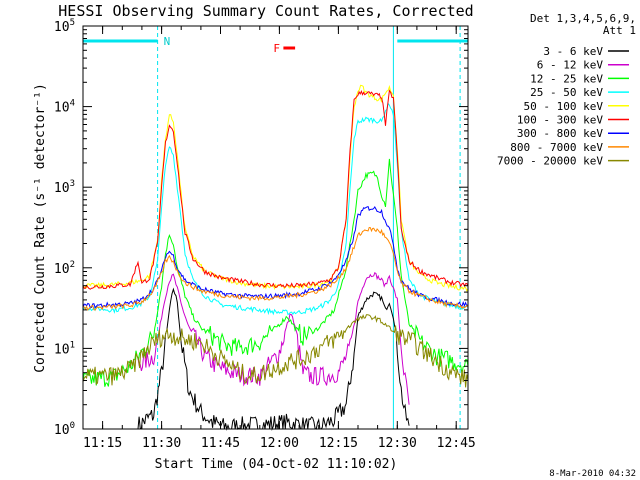 The image size is (640, 480). I want to click on legend-label-6: 300 - 800 keV, so click(560, 133).